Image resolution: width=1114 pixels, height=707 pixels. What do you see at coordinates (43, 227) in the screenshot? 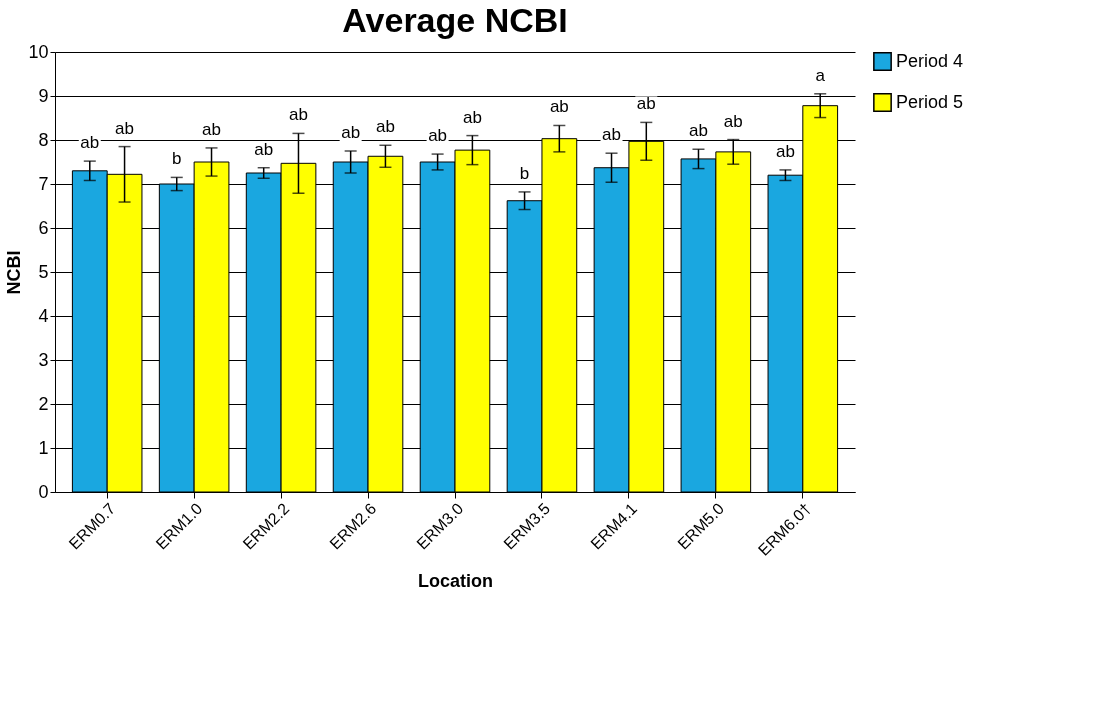
I see `y-tick-label: 6` at bounding box center [43, 227].